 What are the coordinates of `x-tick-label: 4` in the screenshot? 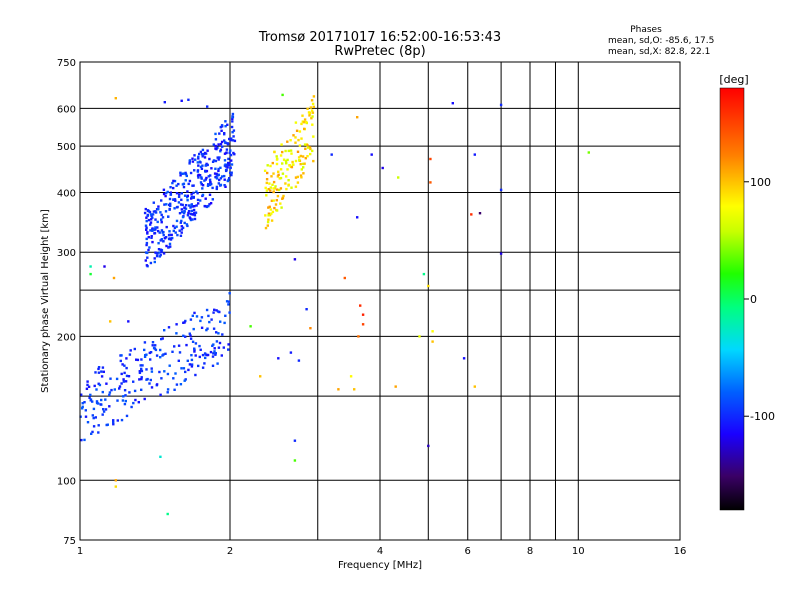 It's located at (380, 551).